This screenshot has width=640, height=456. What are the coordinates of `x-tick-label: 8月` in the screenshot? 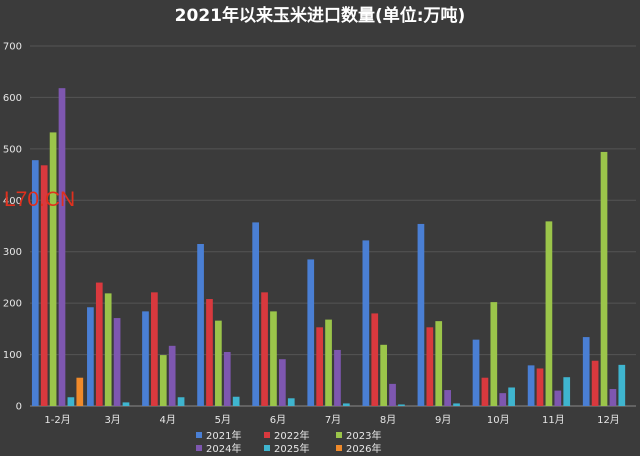 It's located at (388, 420).